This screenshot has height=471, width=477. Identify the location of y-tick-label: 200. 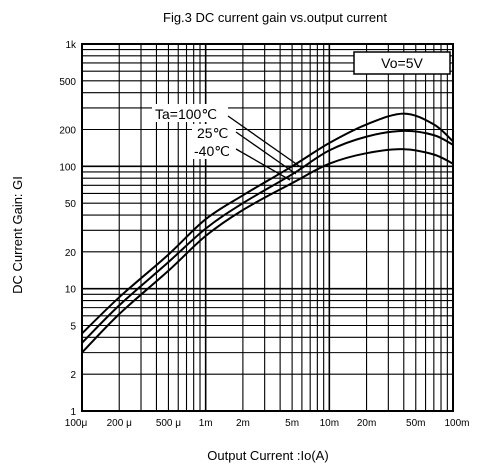
(67, 131).